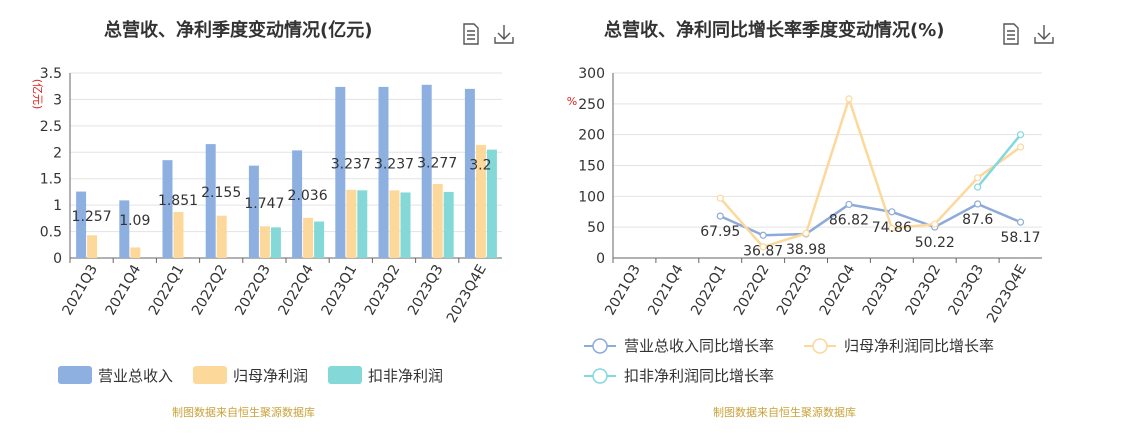  What do you see at coordinates (849, 220) in the screenshot?
I see `point-data-label: 86.82` at bounding box center [849, 220].